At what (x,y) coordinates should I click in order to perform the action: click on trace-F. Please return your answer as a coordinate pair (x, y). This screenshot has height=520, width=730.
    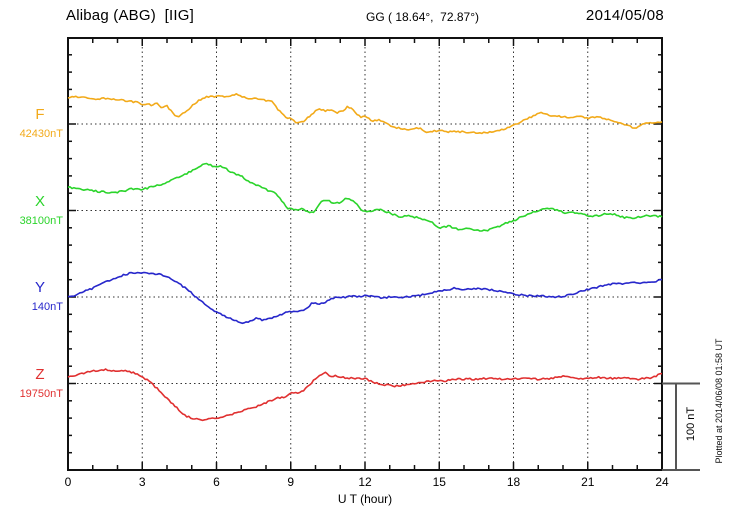
    Looking at the image, I should click on (365, 114).